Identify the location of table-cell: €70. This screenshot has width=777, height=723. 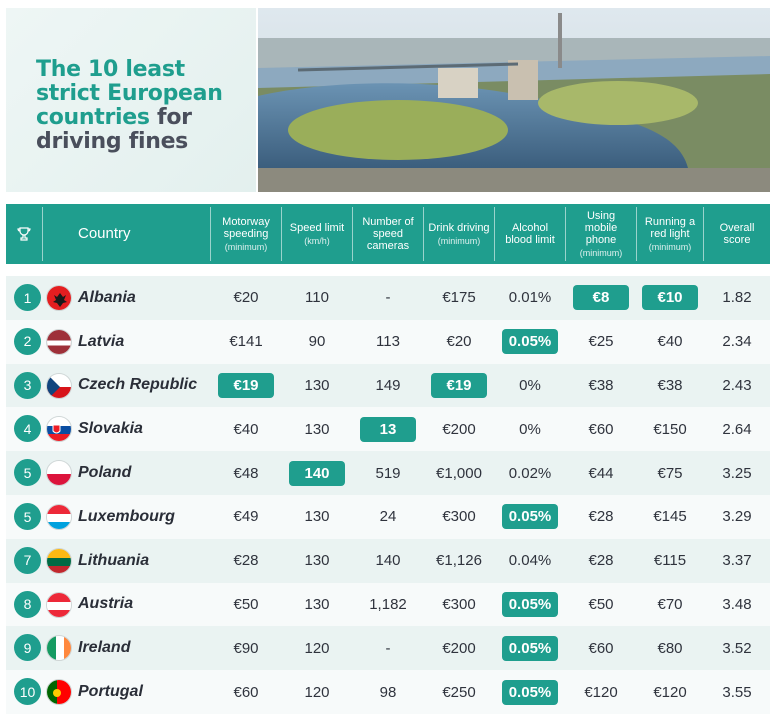
(670, 605).